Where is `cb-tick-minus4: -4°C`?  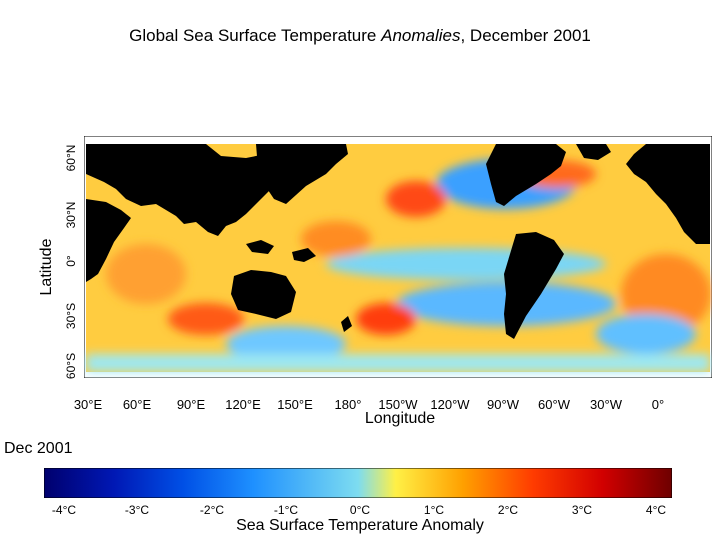
cb-tick-minus4: -4°C is located at coordinates (64, 510).